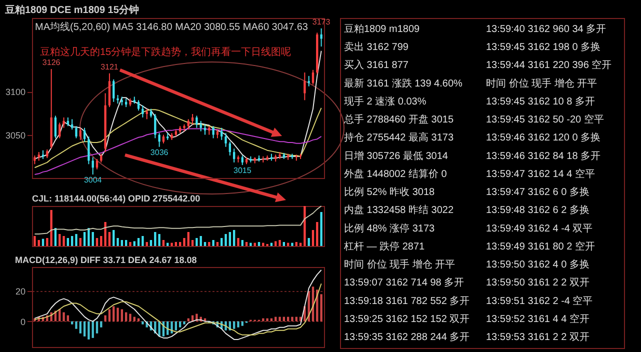 The height and width of the screenshot is (352, 641). Describe the element at coordinates (15, 92) in the screenshot. I see `y-tick-label: 3100` at that location.